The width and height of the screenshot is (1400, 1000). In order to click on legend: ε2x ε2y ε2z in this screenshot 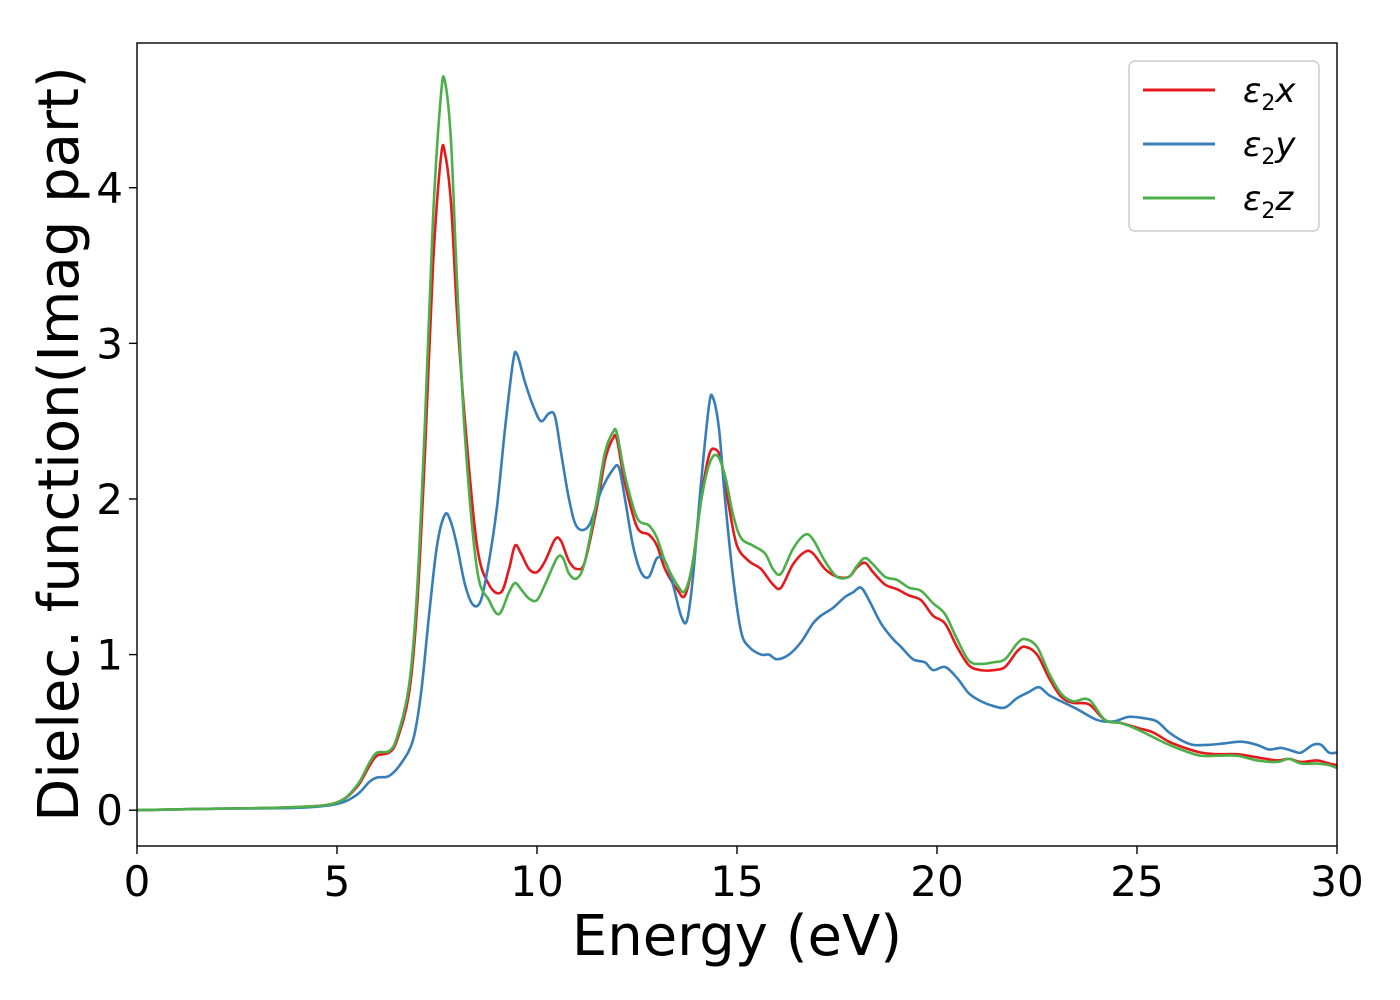, I will do `click(1224, 146)`.